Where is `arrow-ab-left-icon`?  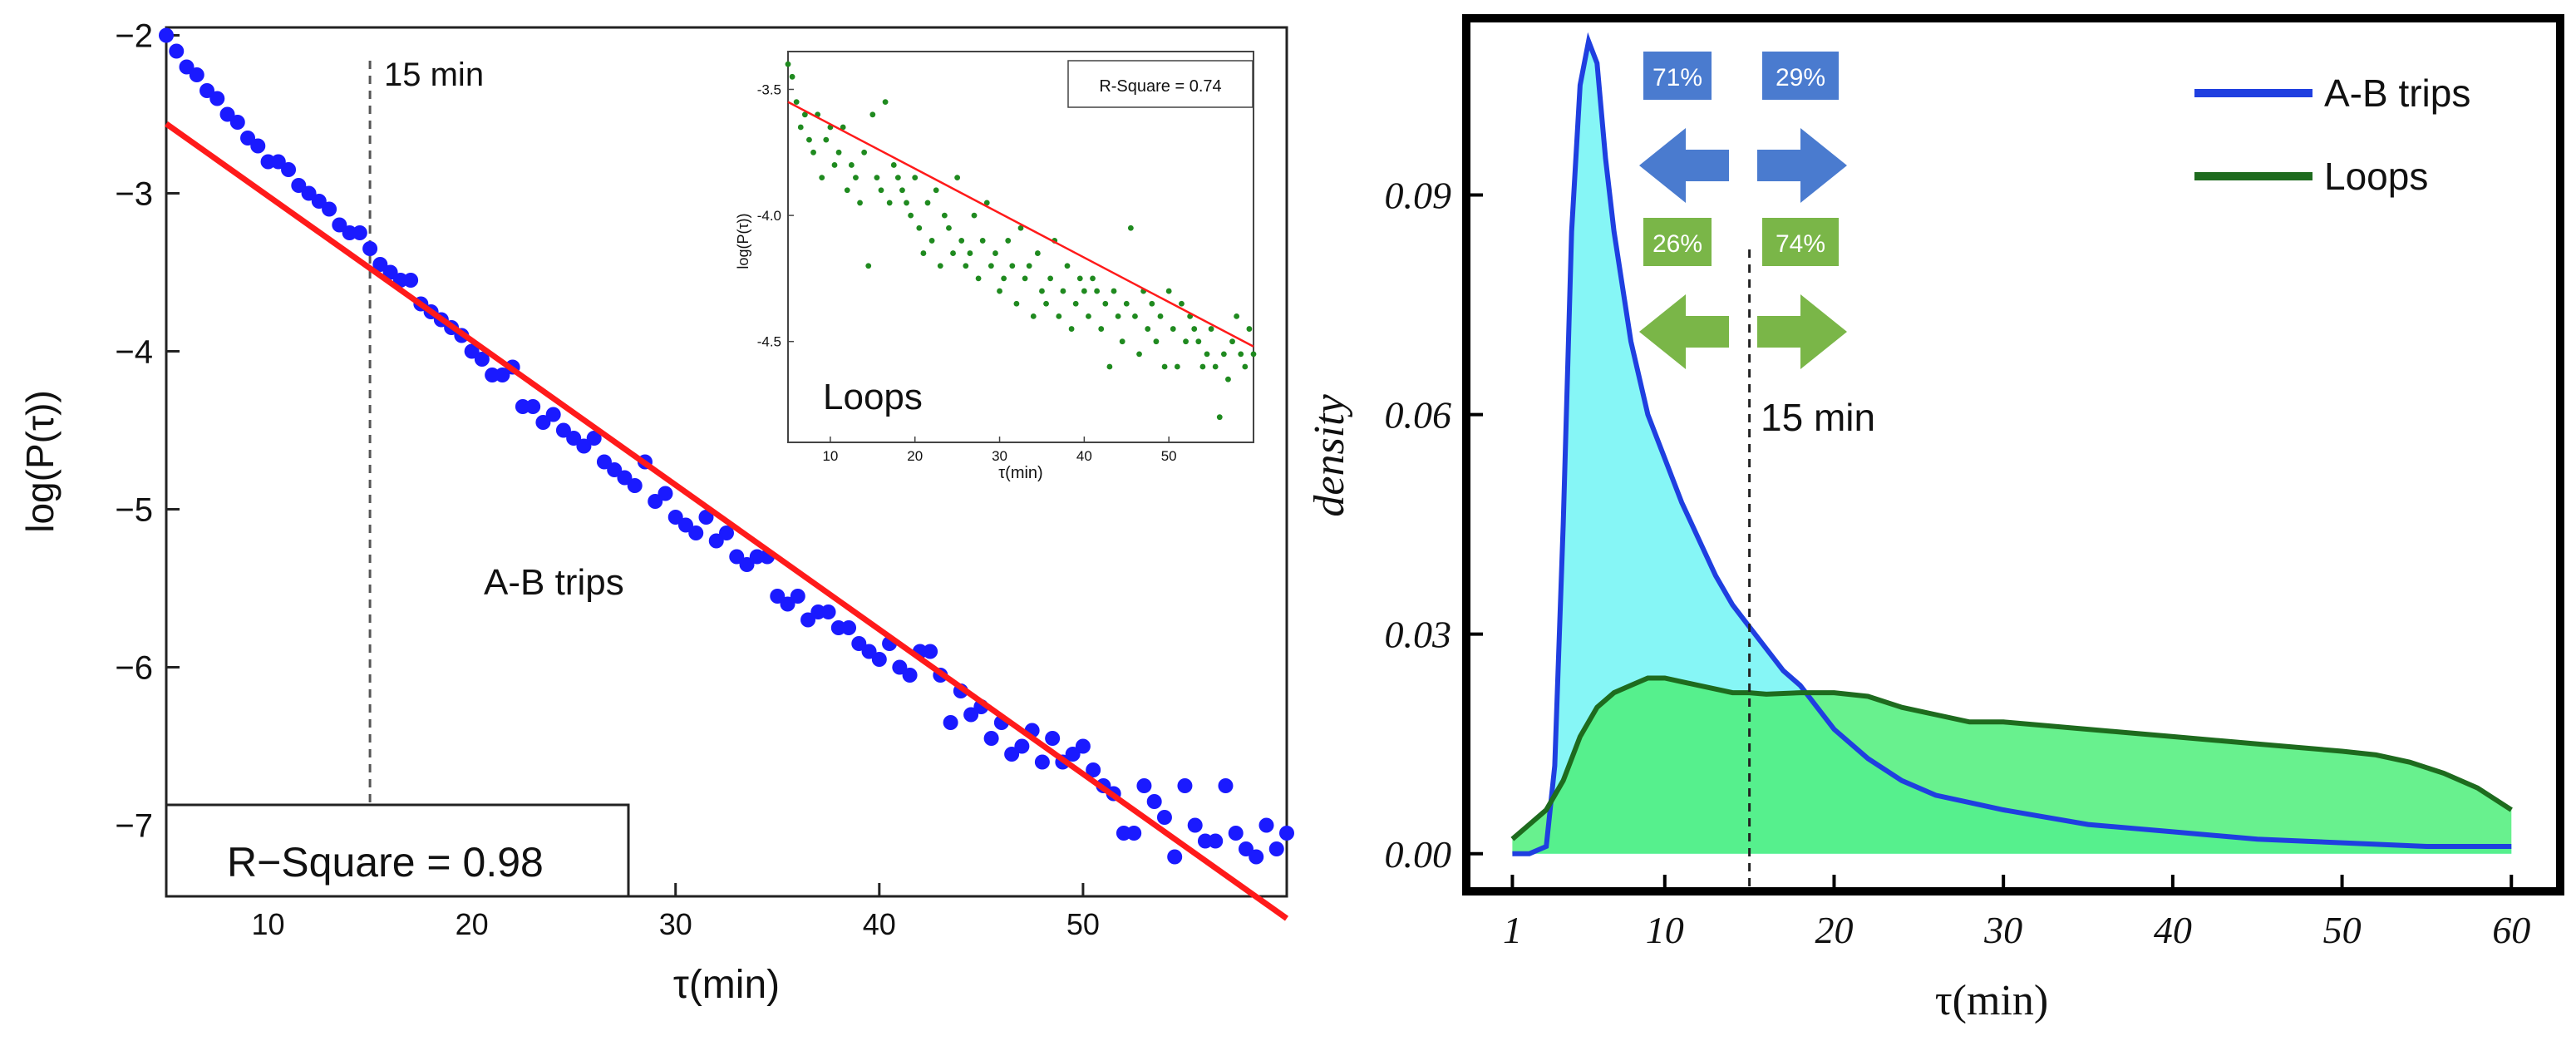
arrow-ab-left-icon is located at coordinates (1684, 165).